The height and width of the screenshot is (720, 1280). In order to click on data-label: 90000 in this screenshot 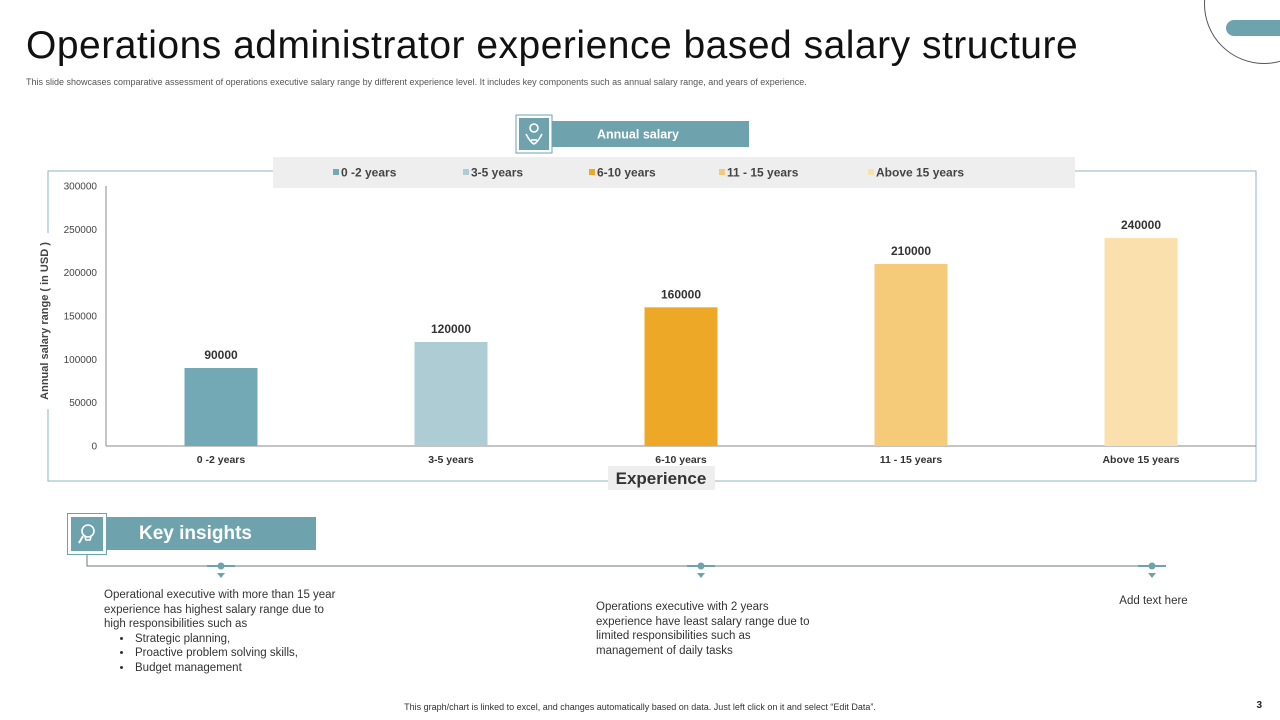, I will do `click(221, 355)`.